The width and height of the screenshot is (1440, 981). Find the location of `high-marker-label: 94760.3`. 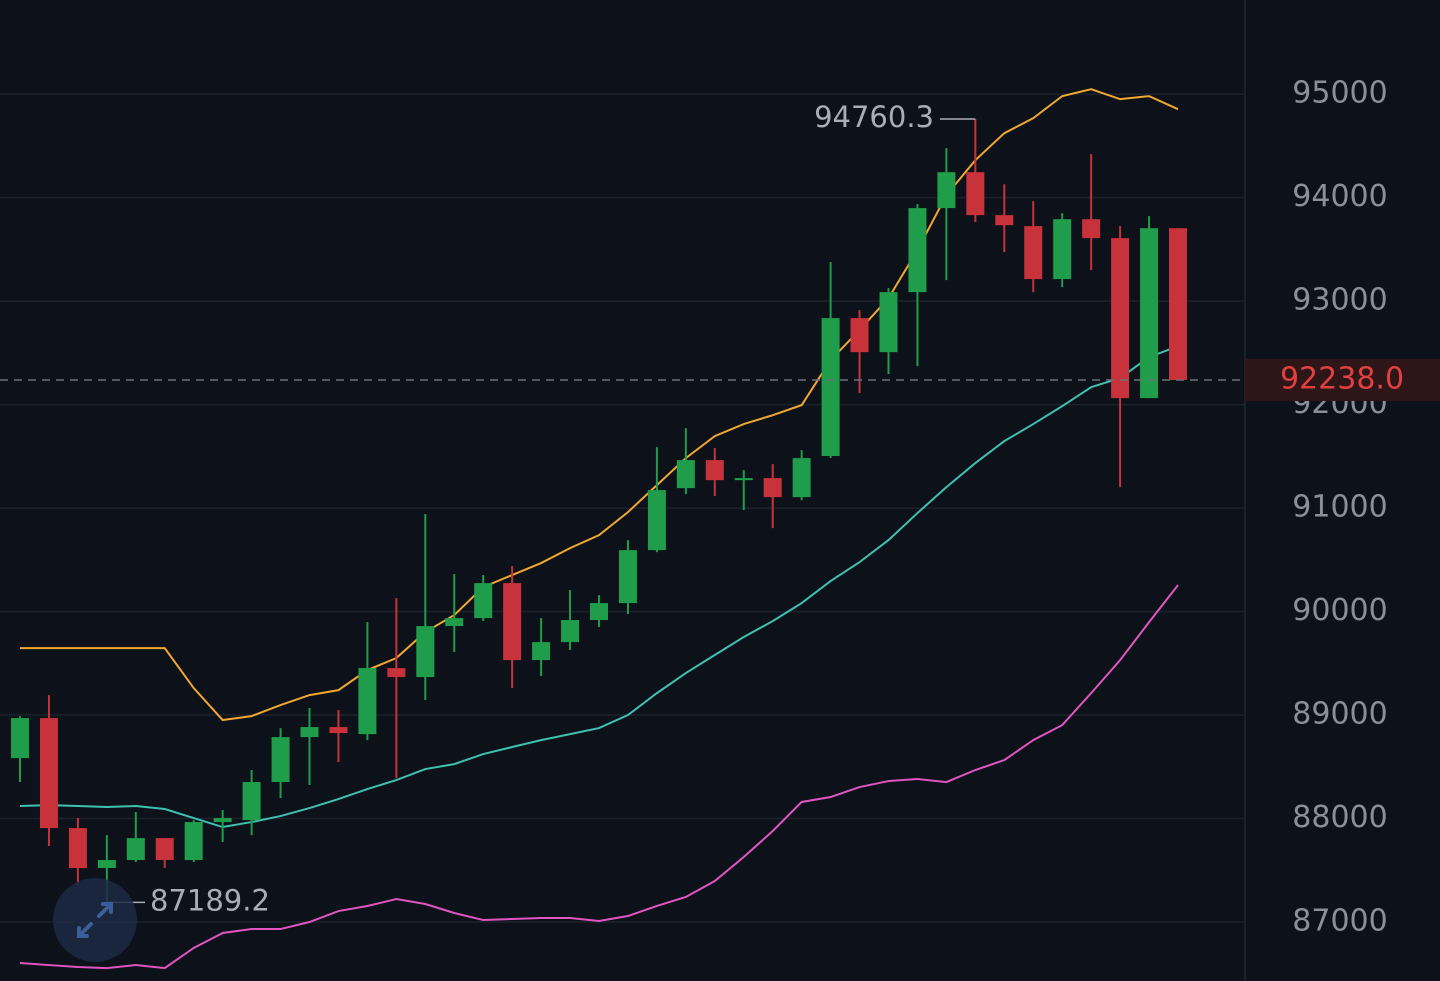

high-marker-label: 94760.3 is located at coordinates (874, 117).